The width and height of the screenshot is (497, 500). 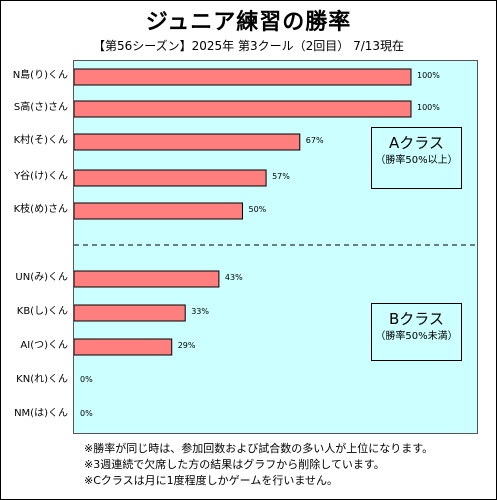 What do you see at coordinates (248, 22) in the screenshot?
I see `chart-title: ジュニア練習の勝率` at bounding box center [248, 22].